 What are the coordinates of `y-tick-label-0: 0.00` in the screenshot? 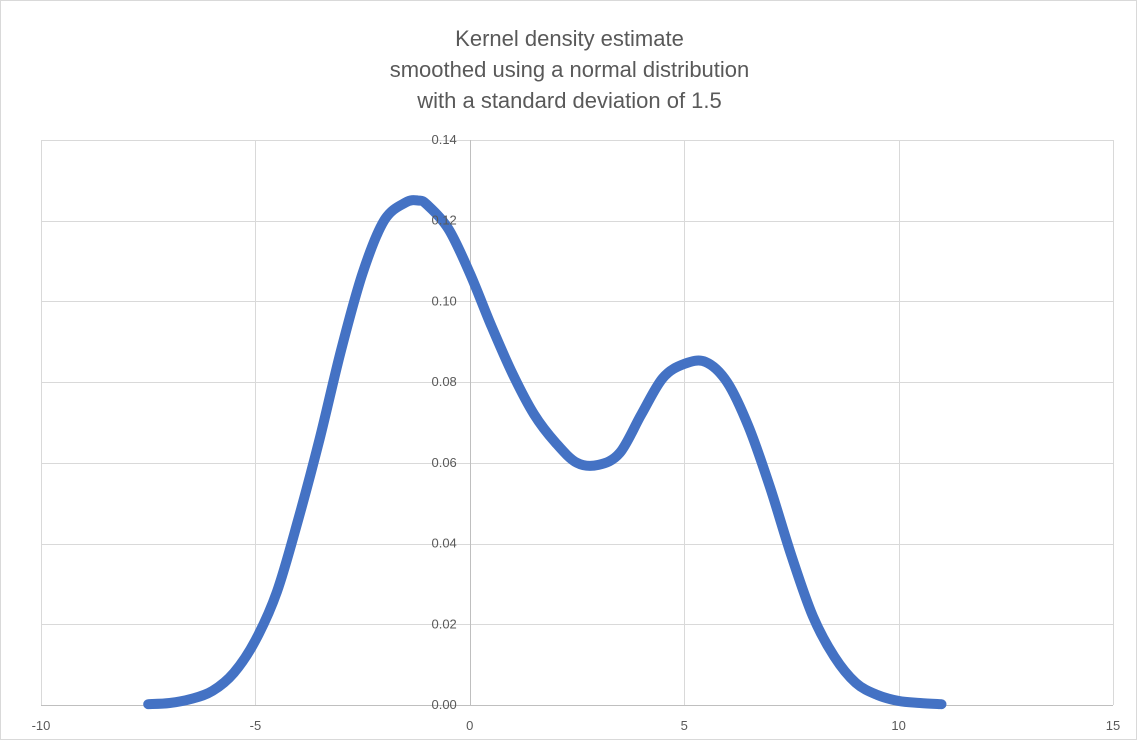 It's located at (443, 704).